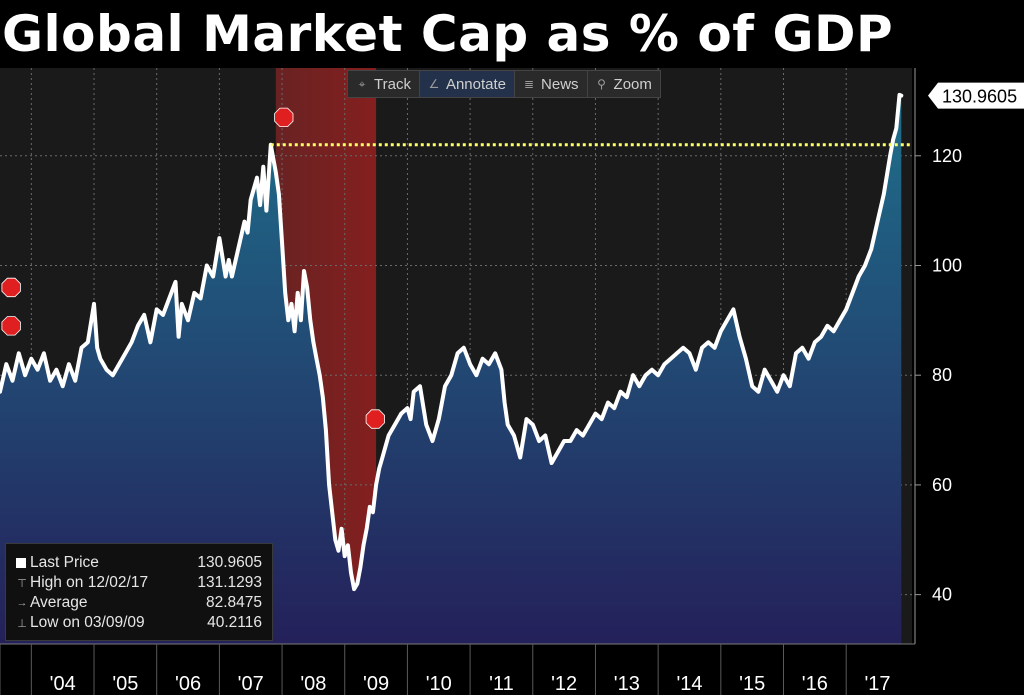 The image size is (1024, 695). I want to click on legend-row-high: ⊤ High on 12/02/17 131.1293, so click(138, 583).